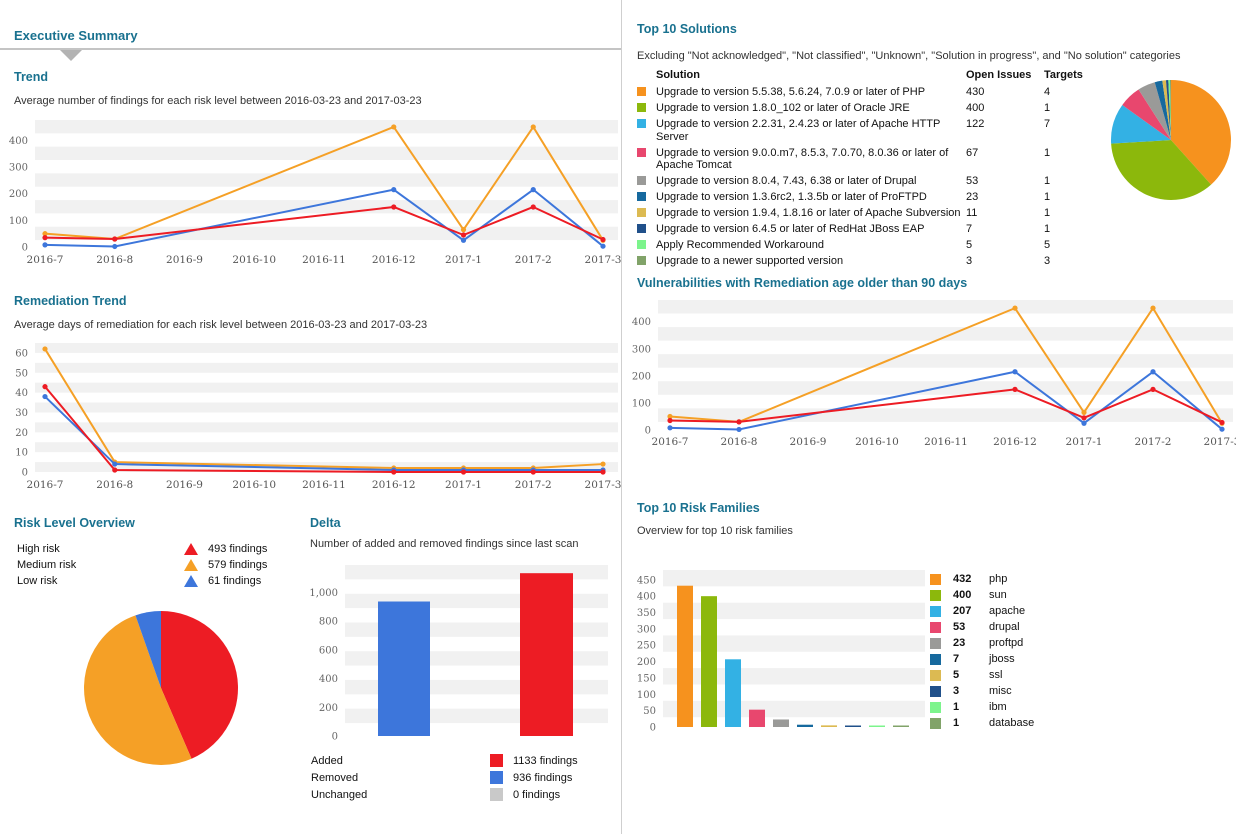  I want to click on series-line-medium-risk, so click(324, 409).